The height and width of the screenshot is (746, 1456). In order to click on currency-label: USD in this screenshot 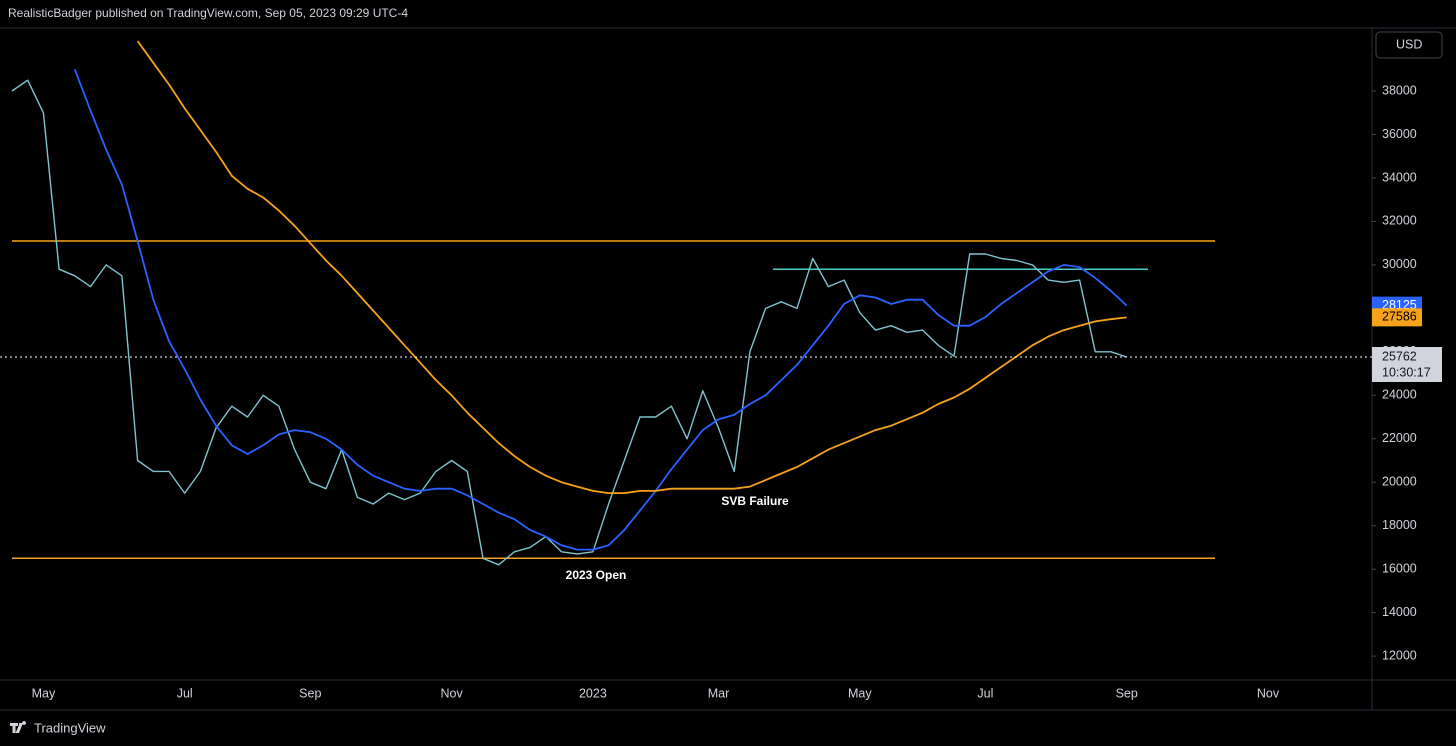, I will do `click(1409, 44)`.